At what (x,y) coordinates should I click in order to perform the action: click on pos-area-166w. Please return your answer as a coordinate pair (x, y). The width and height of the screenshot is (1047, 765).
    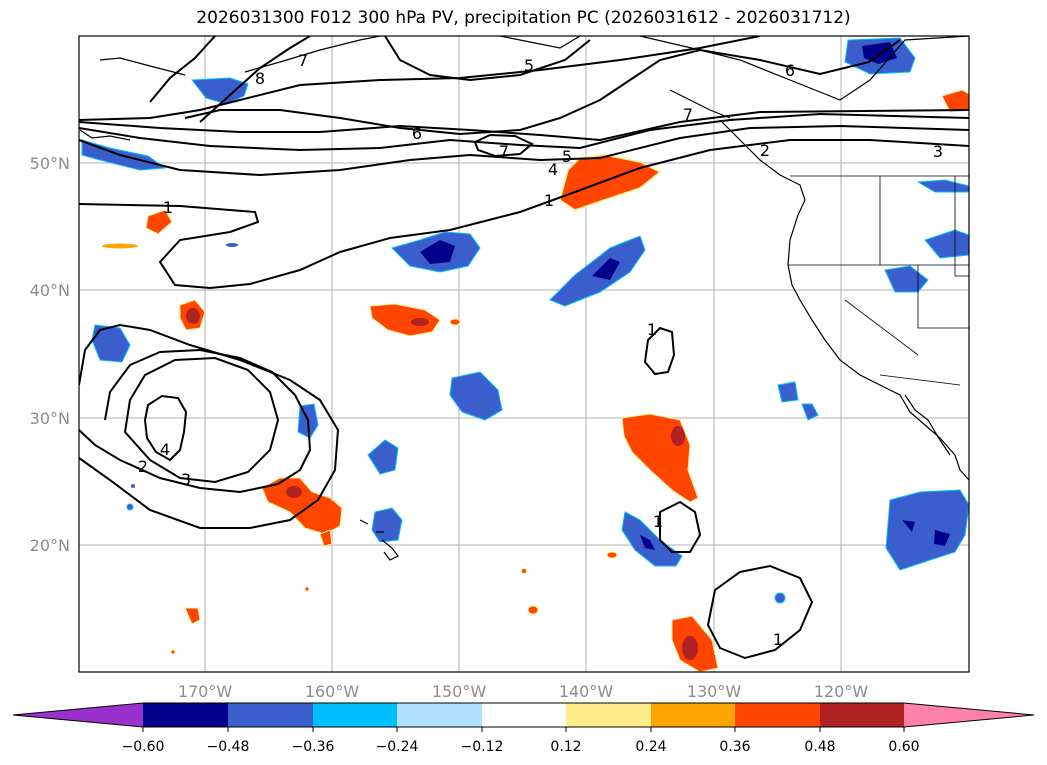
    Looking at the image, I should click on (159, 222).